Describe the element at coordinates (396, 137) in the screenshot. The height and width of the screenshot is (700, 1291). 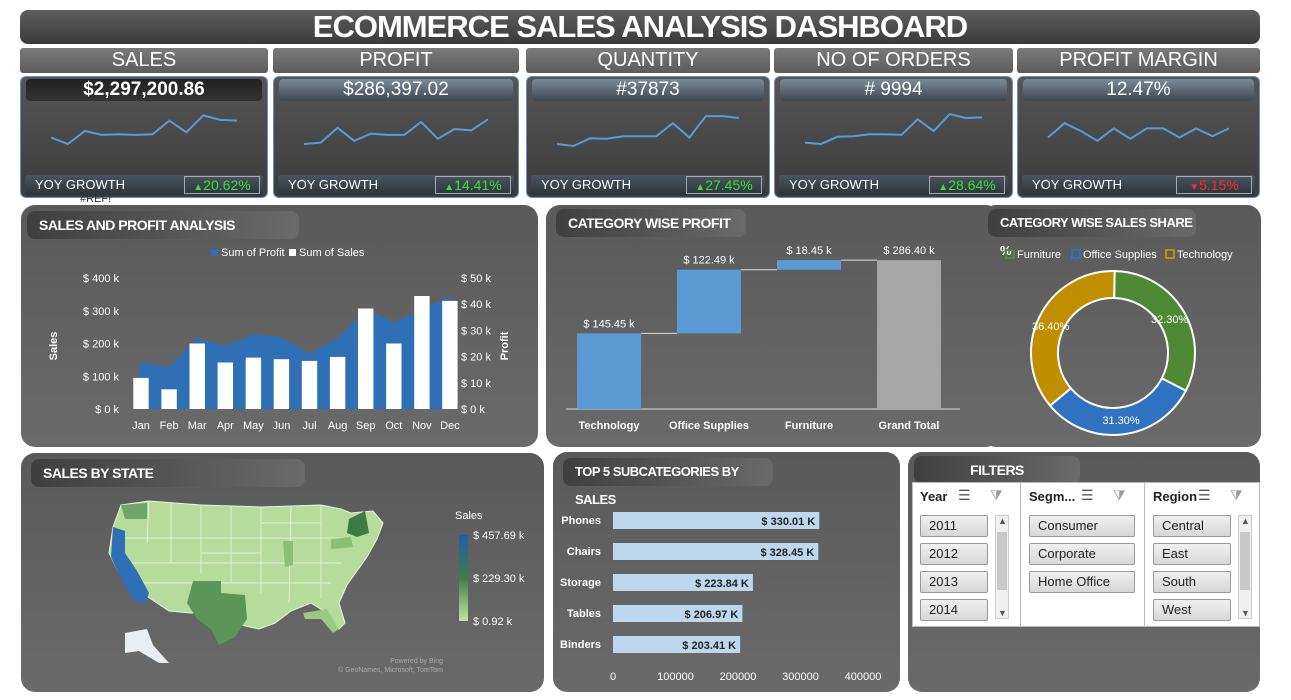
I see `kpi-card-1: $286,397.02 YOY GROWTH ▲14.41%` at that location.